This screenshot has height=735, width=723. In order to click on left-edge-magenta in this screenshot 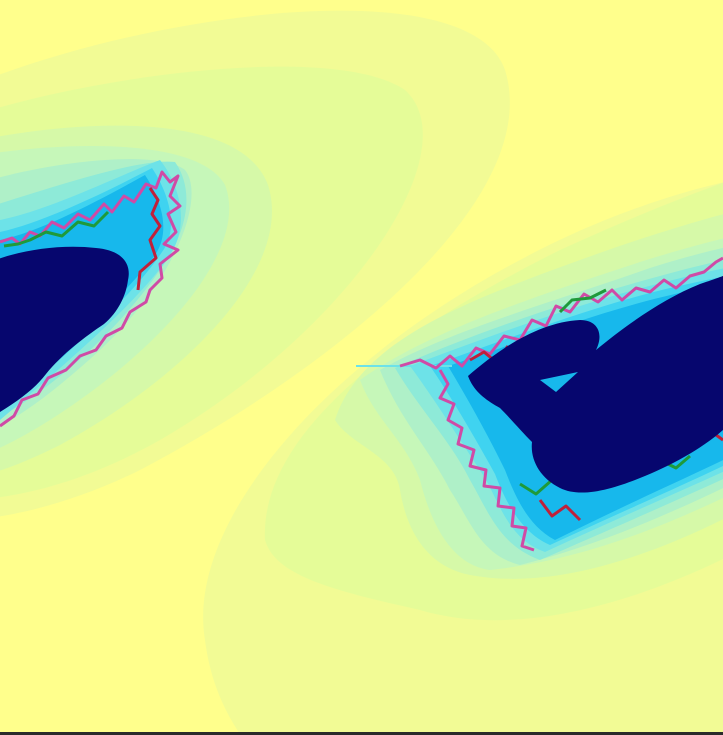, I will do `click(91, 299)`.